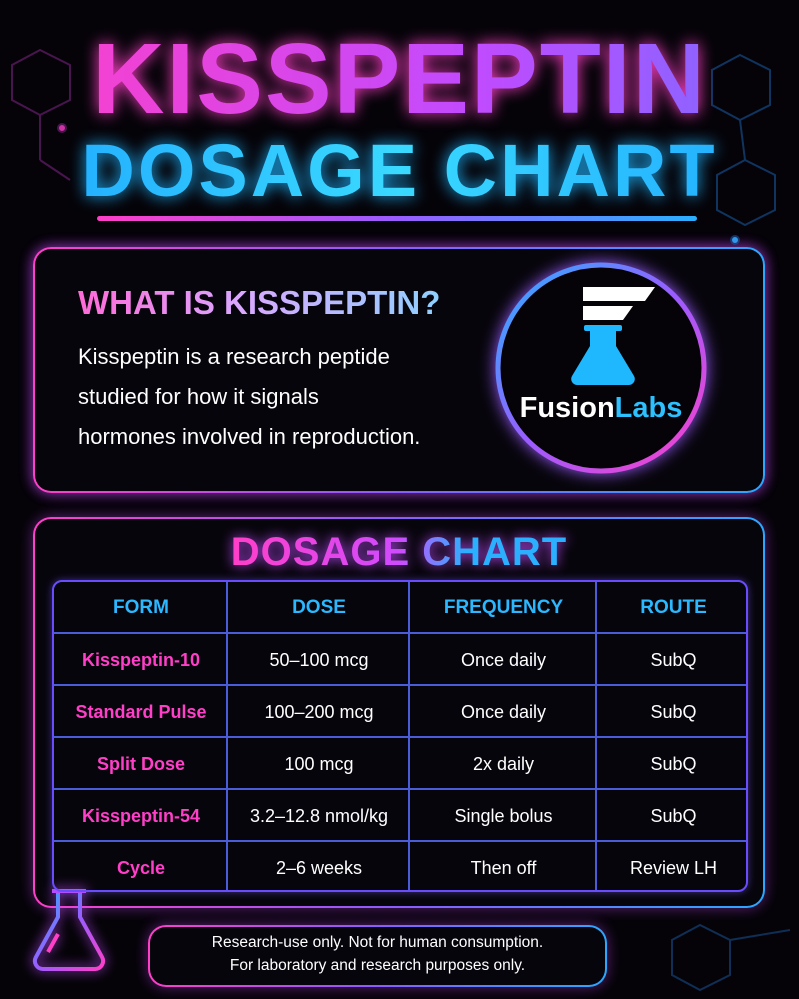  What do you see at coordinates (567, 408) in the screenshot?
I see `logo-part1: Fusion` at bounding box center [567, 408].